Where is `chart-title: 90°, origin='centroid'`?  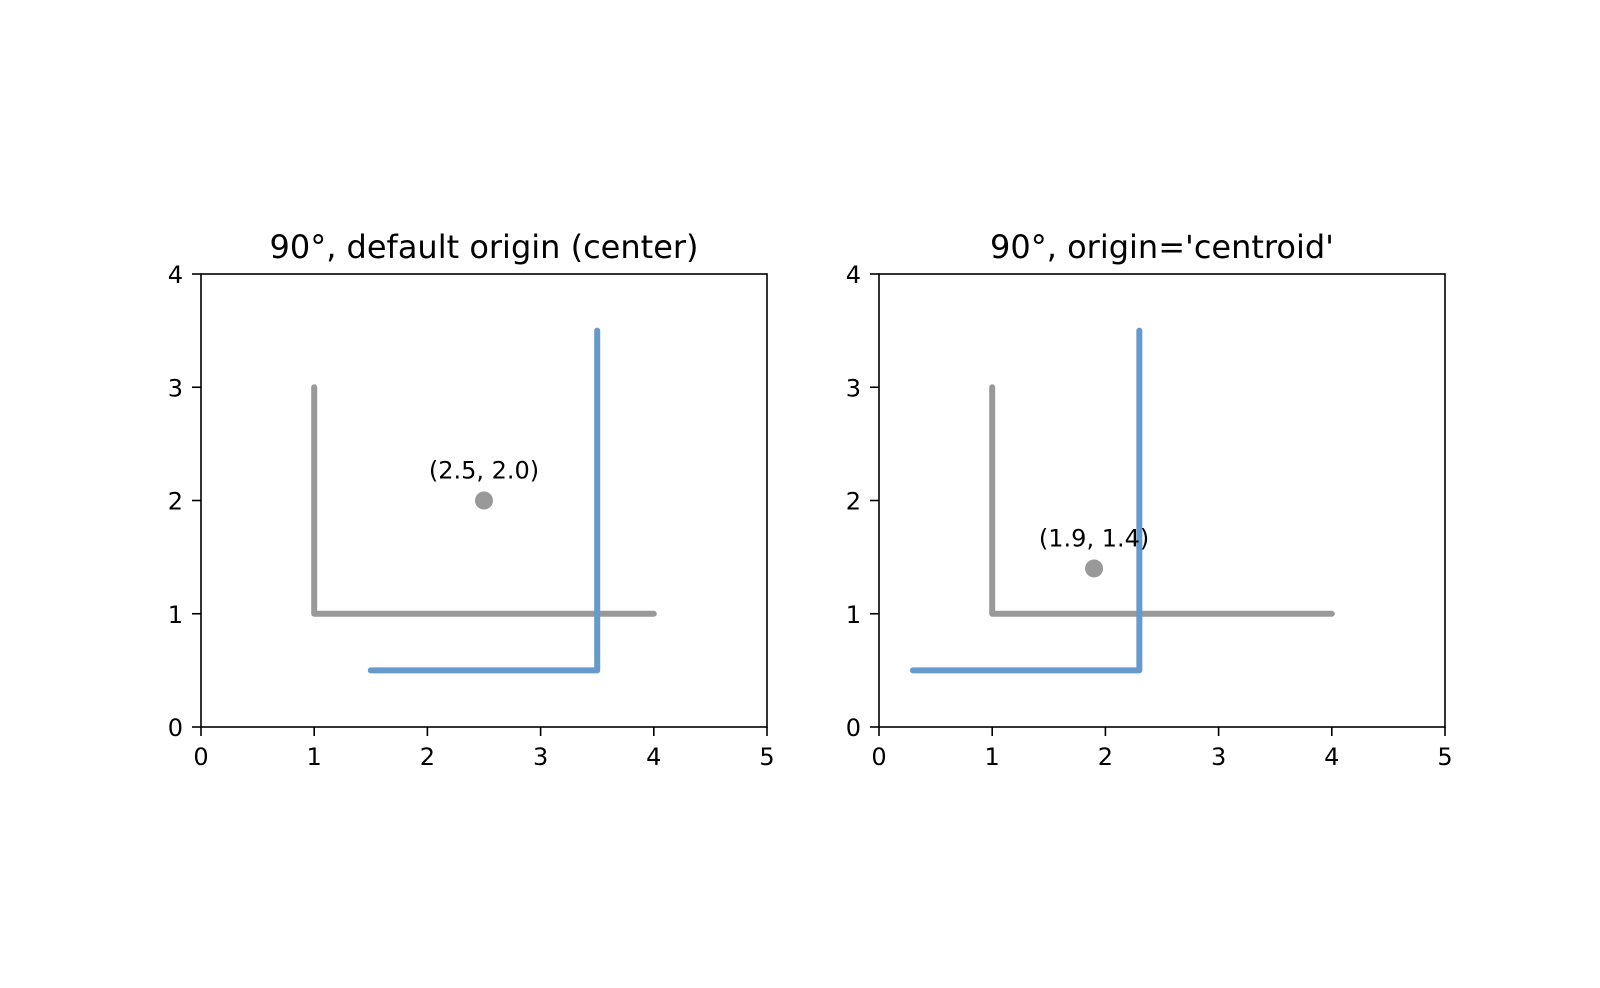 chart-title: 90°, origin='centroid' is located at coordinates (1162, 247).